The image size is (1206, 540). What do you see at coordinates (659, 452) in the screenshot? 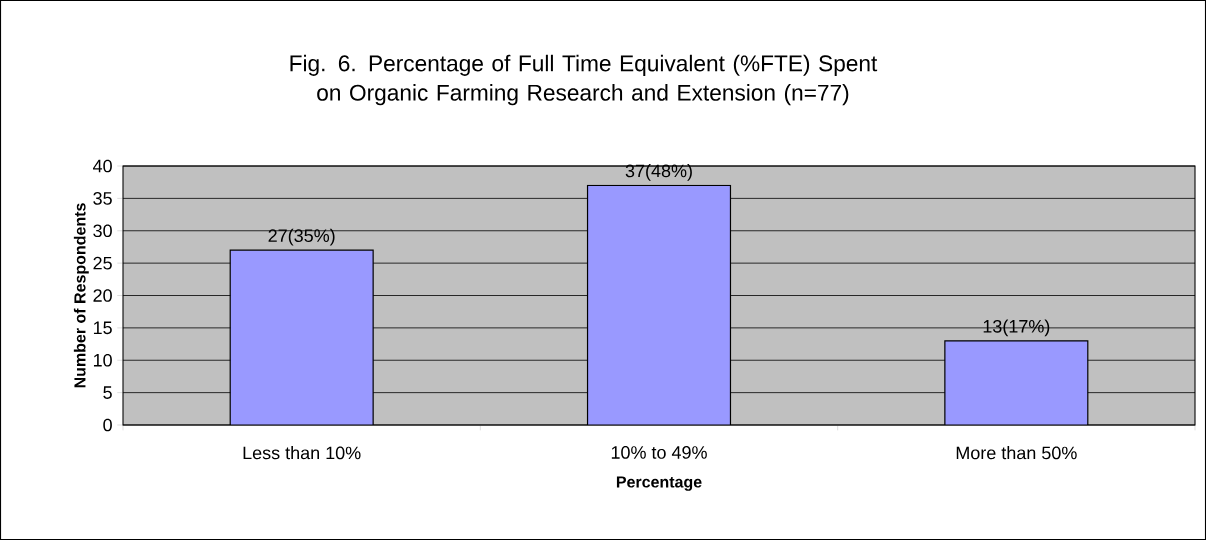
I see `x-tick-label: 10% to 49%` at bounding box center [659, 452].